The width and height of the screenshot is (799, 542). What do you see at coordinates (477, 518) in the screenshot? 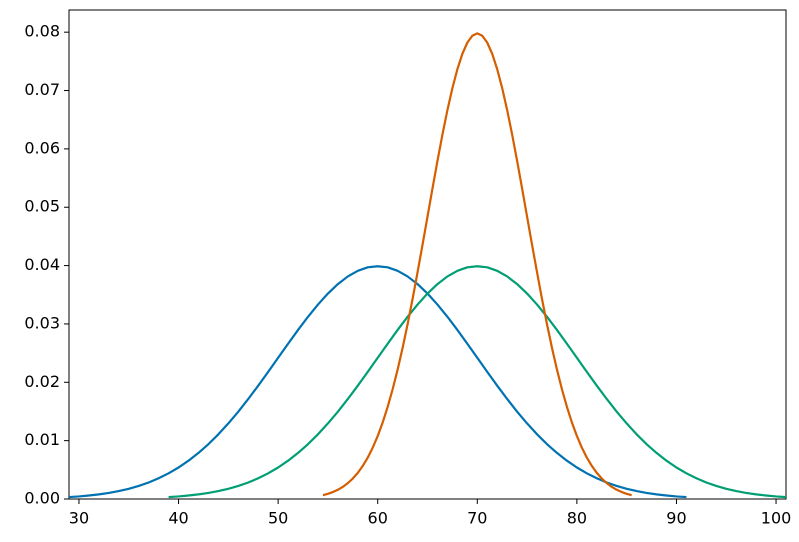
I see `x-tick-label: 70` at bounding box center [477, 518].